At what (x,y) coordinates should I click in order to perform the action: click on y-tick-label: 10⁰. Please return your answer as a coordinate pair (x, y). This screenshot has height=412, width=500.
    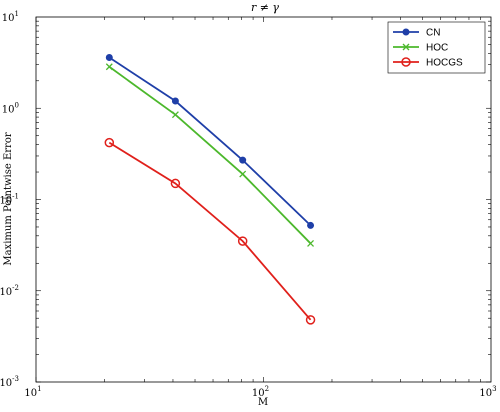
    Looking at the image, I should click on (10, 108).